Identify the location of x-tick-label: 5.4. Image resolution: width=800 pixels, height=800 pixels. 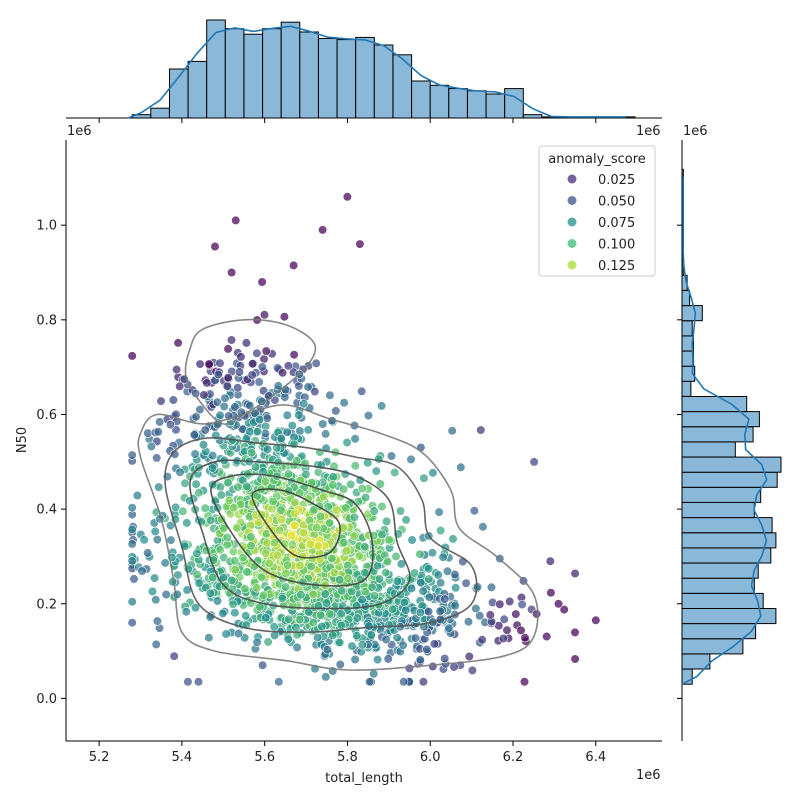
(182, 757).